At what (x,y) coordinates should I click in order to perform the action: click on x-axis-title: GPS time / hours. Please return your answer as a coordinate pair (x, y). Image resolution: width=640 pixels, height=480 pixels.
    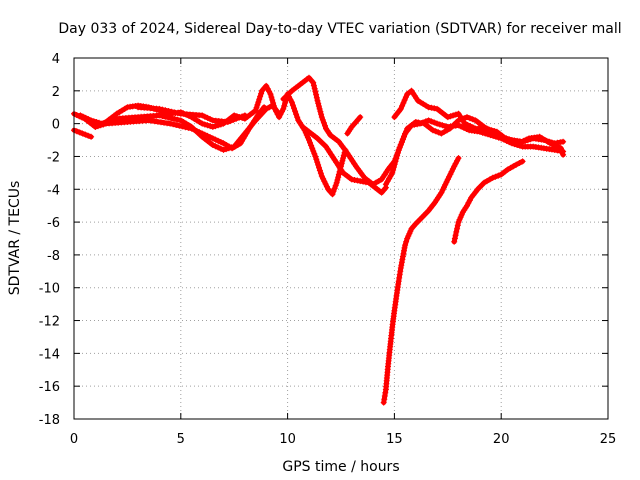
    Looking at the image, I should click on (340, 467).